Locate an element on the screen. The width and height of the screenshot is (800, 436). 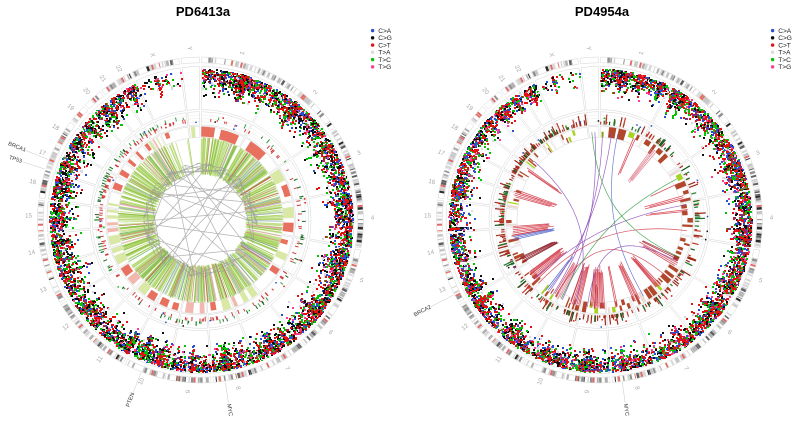
svg-text: PD4954a is located at coordinates (602, 11).